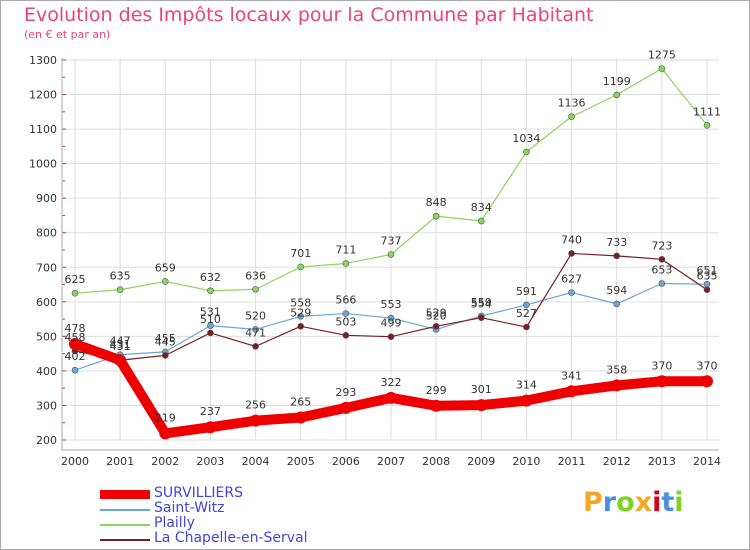 This screenshot has width=750, height=550. What do you see at coordinates (481, 304) in the screenshot?
I see `data-label-la-chapelle-en-serval: 554` at bounding box center [481, 304].